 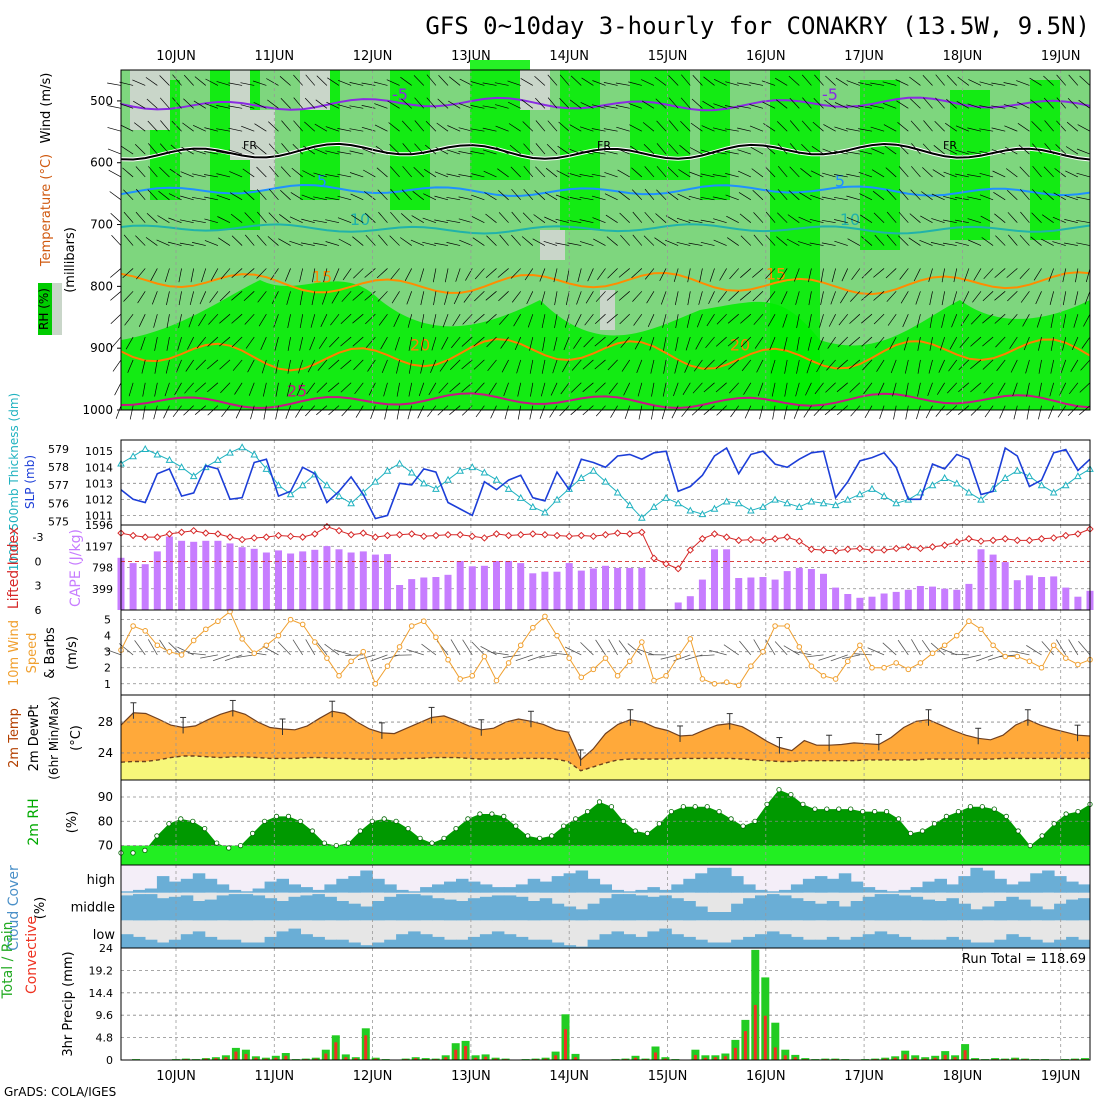 What do you see at coordinates (105, 821) in the screenshot?
I see `rh-tick-label: 80` at bounding box center [105, 821].